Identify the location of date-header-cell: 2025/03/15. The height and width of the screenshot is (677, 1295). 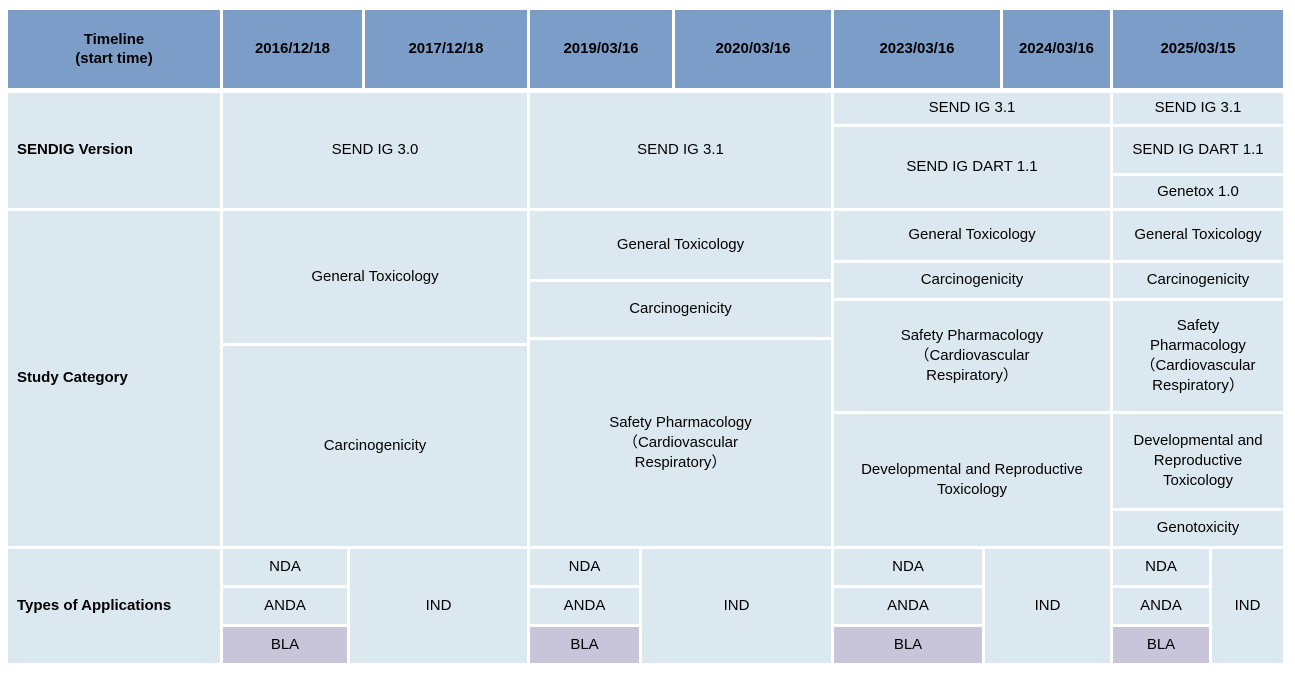
(1198, 49).